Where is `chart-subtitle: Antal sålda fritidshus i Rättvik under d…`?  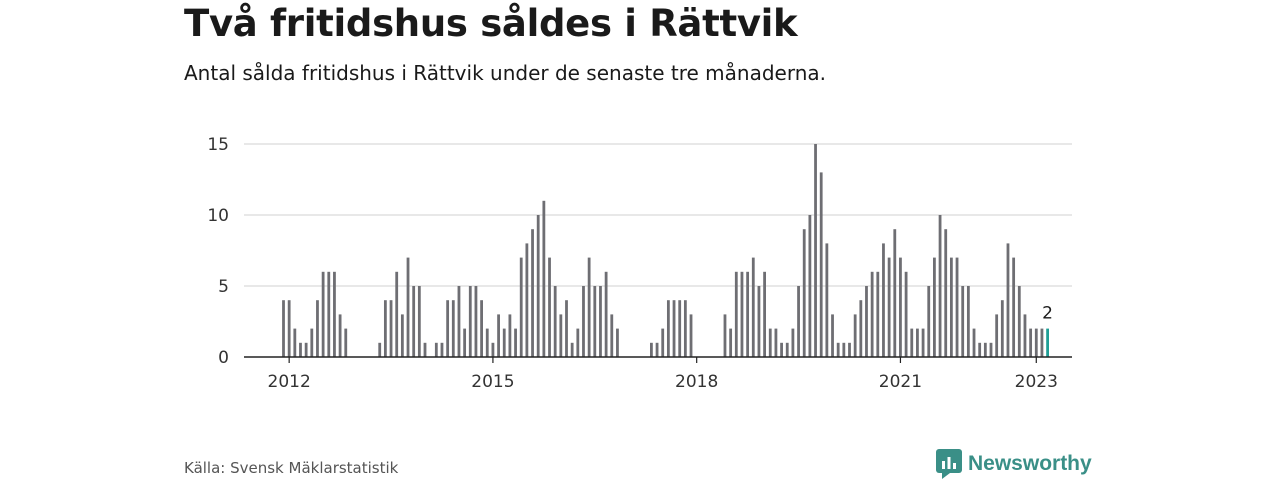 chart-subtitle: Antal sålda fritidshus i Rättvik under d… is located at coordinates (505, 73).